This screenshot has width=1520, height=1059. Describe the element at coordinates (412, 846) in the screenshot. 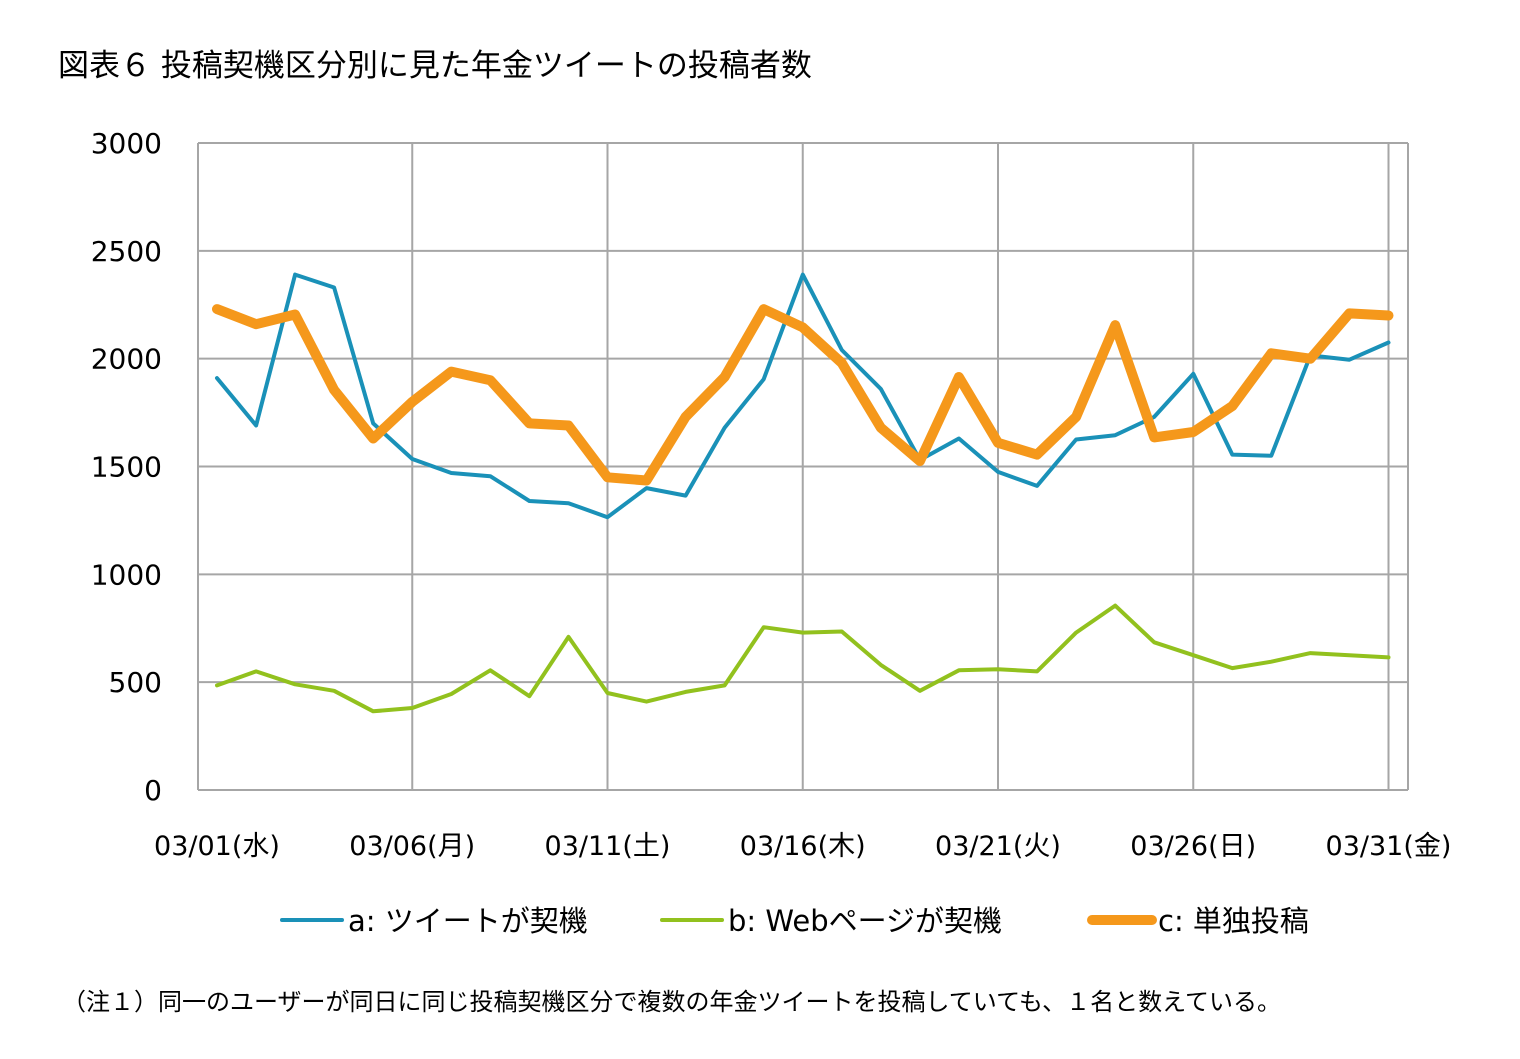

I see `x-tick-label: 03/06(月)` at that location.